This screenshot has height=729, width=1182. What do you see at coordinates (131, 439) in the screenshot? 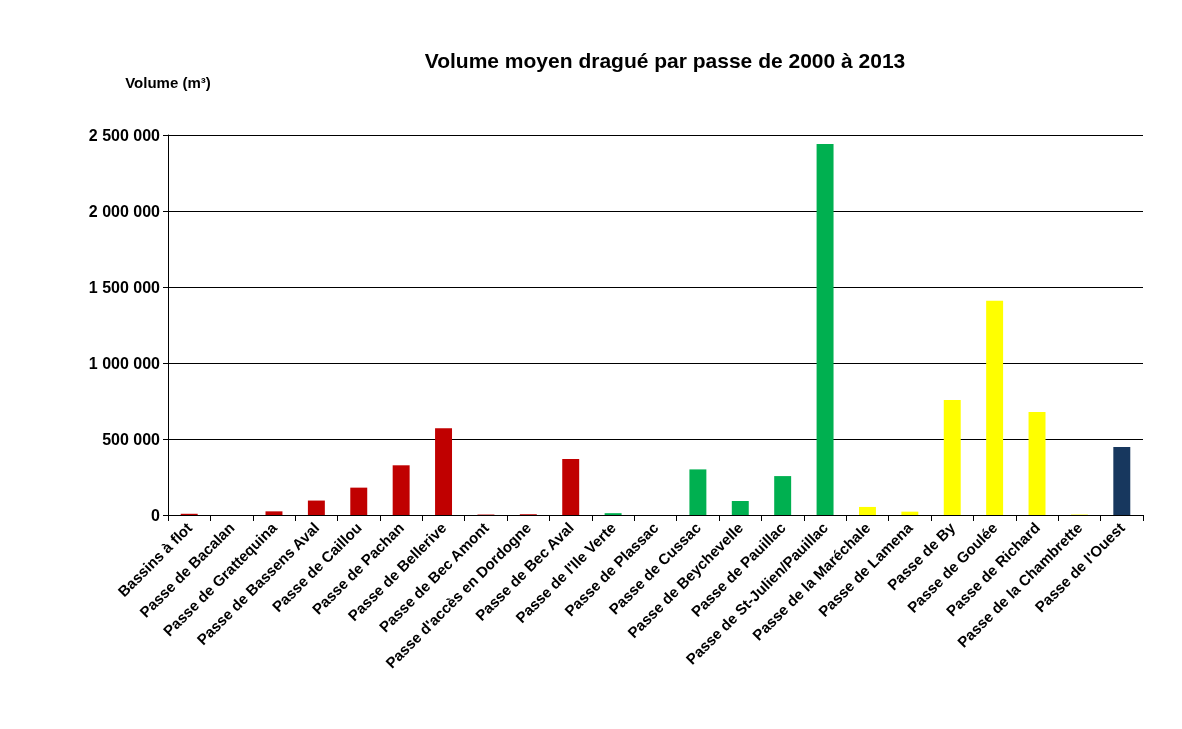
I see `y-tick-label: 500 000` at bounding box center [131, 439].